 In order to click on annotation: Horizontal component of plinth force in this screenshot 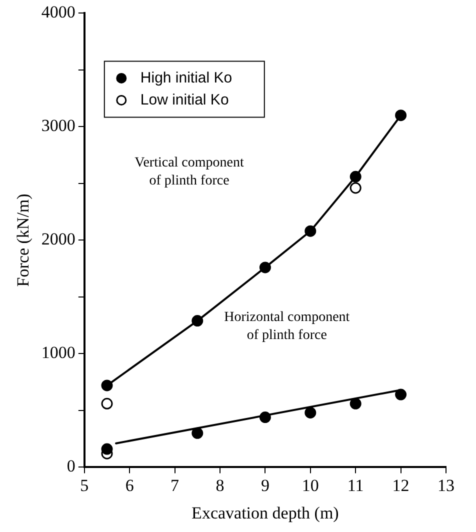, I will do `click(287, 327)`.